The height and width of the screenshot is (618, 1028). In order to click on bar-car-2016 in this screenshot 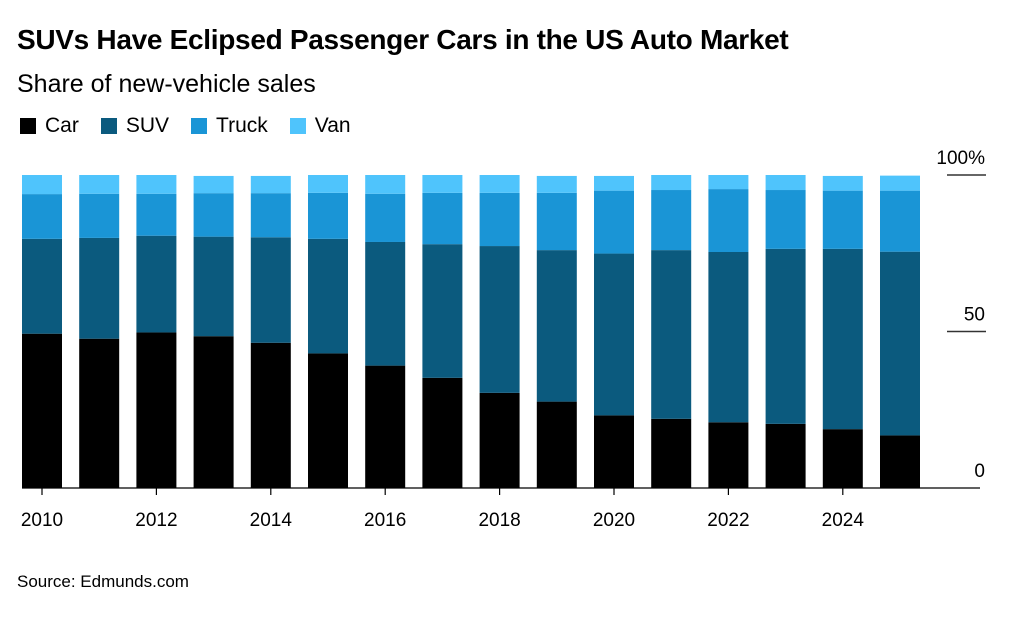, I will do `click(385, 426)`.